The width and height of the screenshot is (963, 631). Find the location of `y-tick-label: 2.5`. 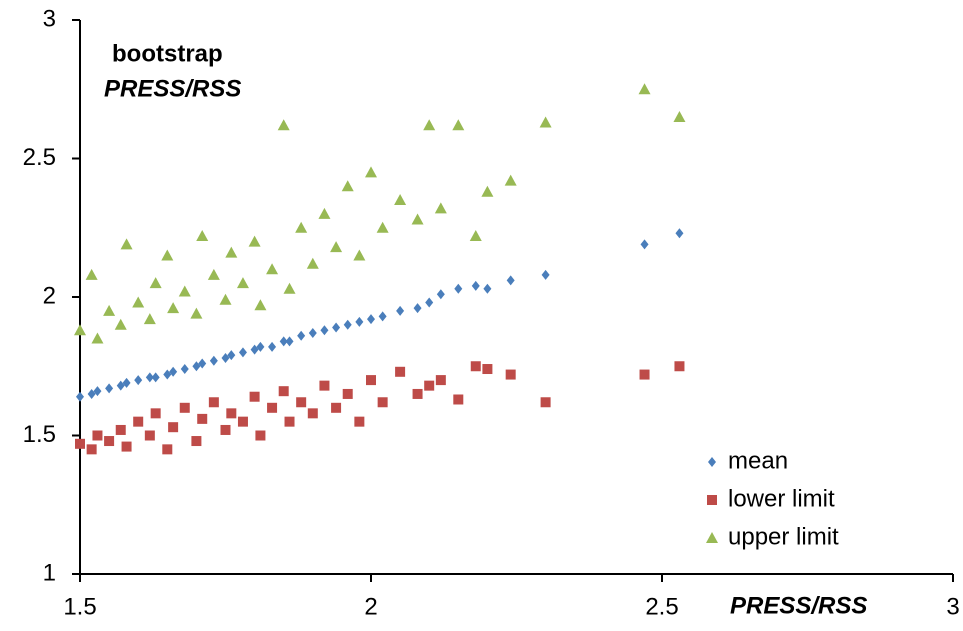

y-tick-label: 2.5 is located at coordinates (39, 157).